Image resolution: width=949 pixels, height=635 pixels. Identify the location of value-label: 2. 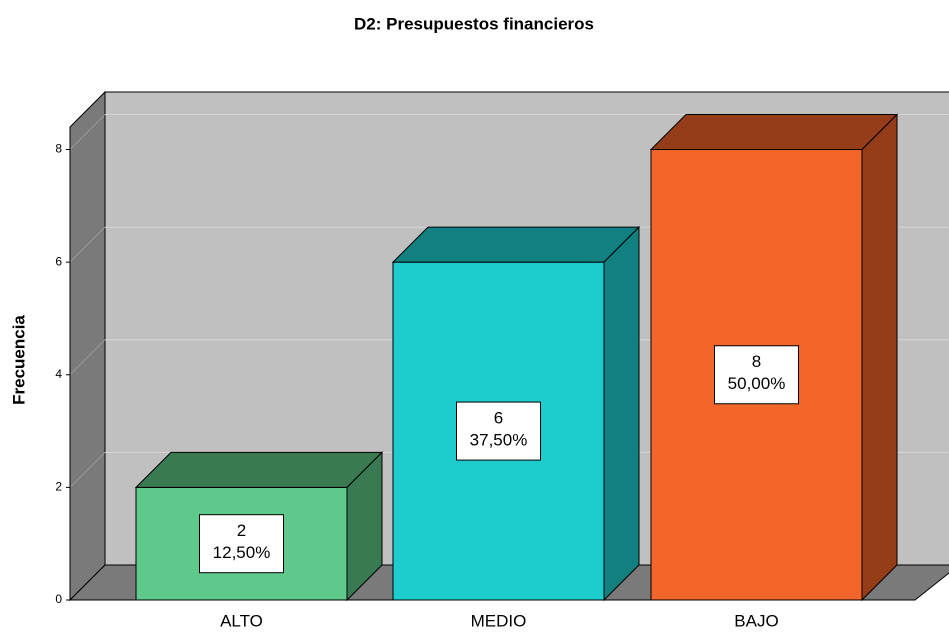
(241, 530).